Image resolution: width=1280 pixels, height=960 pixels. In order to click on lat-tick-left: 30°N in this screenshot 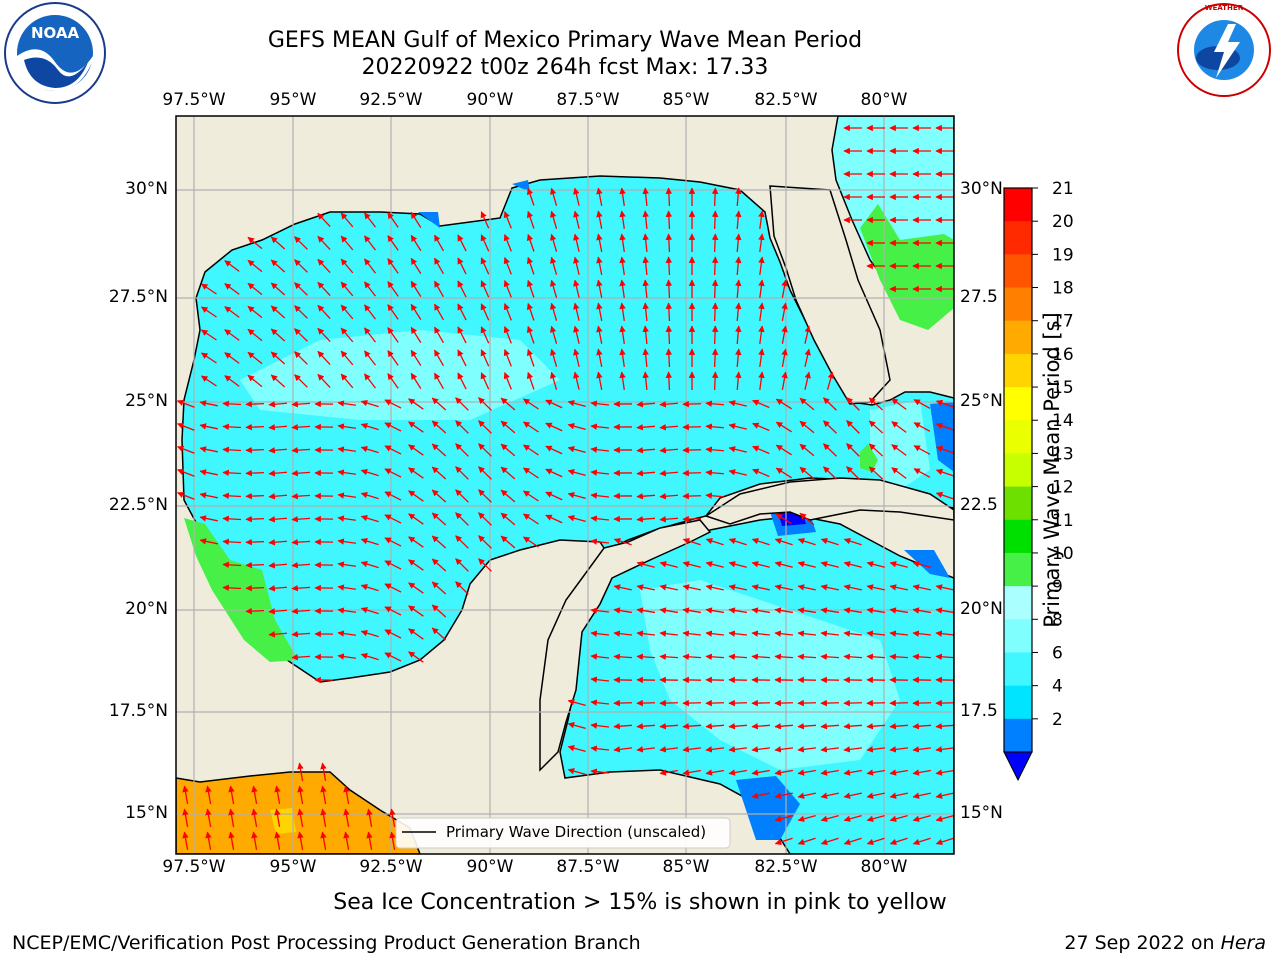, I will do `click(146, 189)`.